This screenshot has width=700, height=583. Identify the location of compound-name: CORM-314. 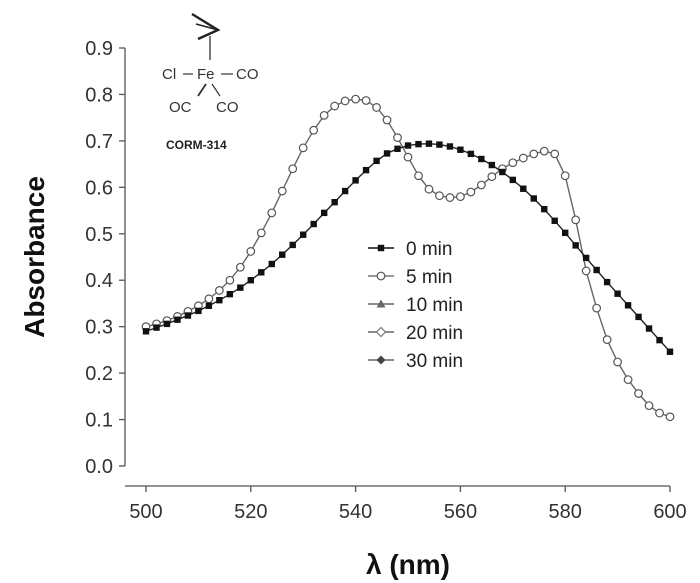
(196, 145).